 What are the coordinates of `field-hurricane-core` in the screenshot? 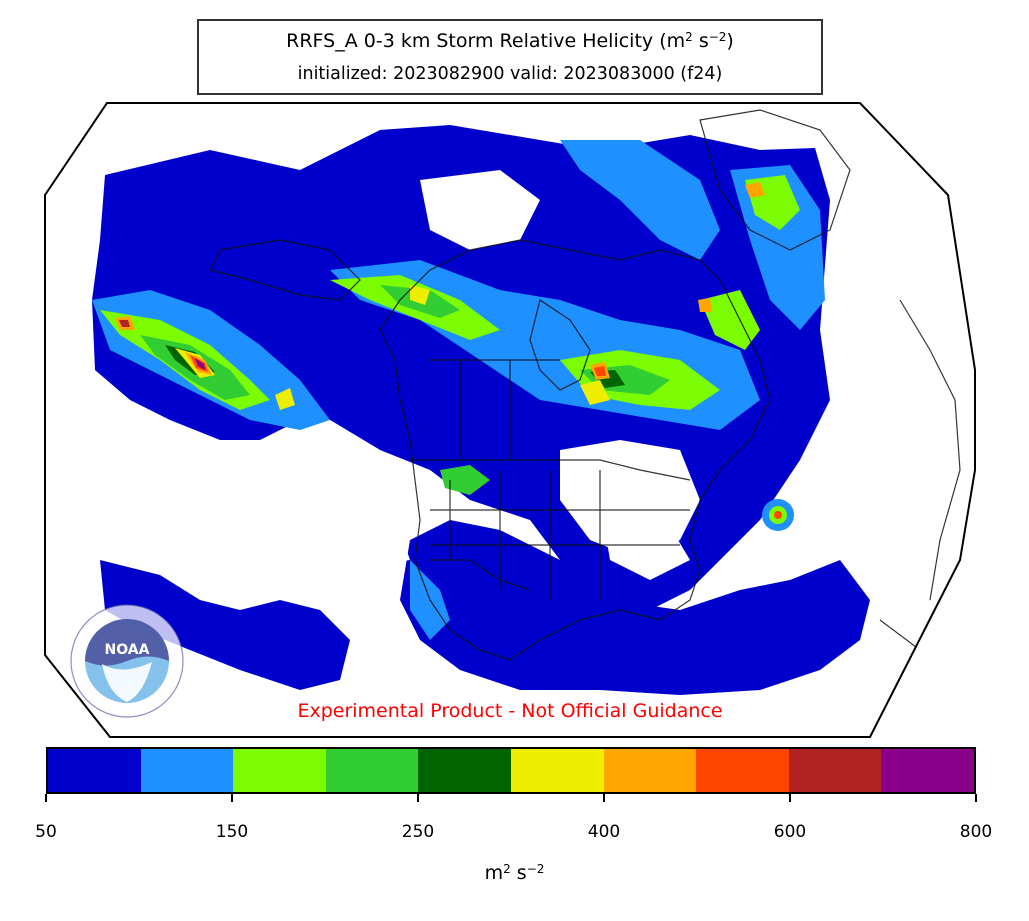 It's located at (778, 515).